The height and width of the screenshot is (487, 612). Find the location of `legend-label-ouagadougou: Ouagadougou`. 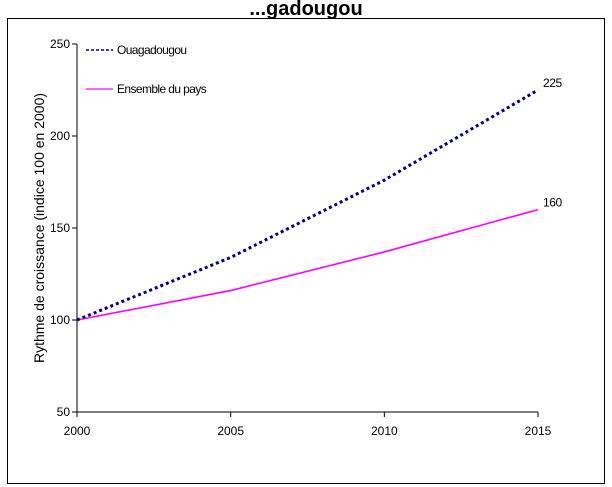

legend-label-ouagadougou: Ouagadougou is located at coordinates (151, 50).